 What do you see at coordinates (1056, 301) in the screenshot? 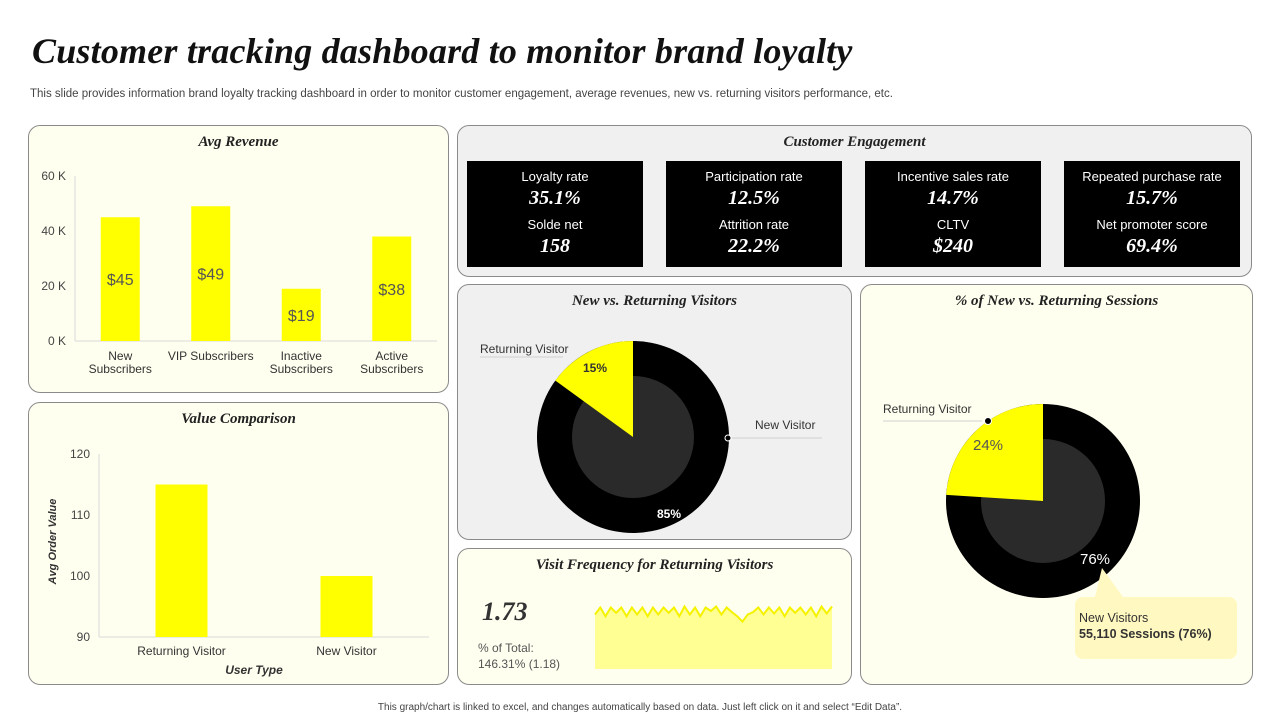
I see `sessions-title: % of New vs. Returning Sessions` at bounding box center [1056, 301].